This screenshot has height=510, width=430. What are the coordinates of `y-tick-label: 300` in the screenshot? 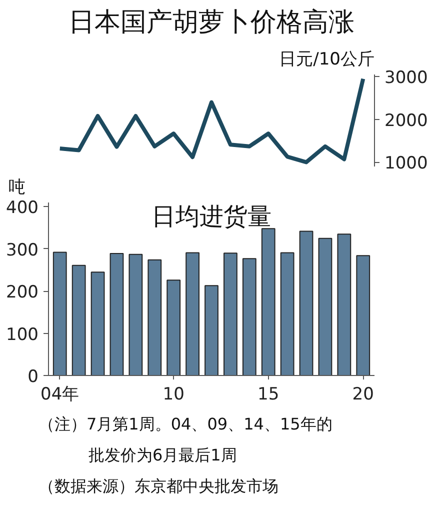 It's located at (22, 250).